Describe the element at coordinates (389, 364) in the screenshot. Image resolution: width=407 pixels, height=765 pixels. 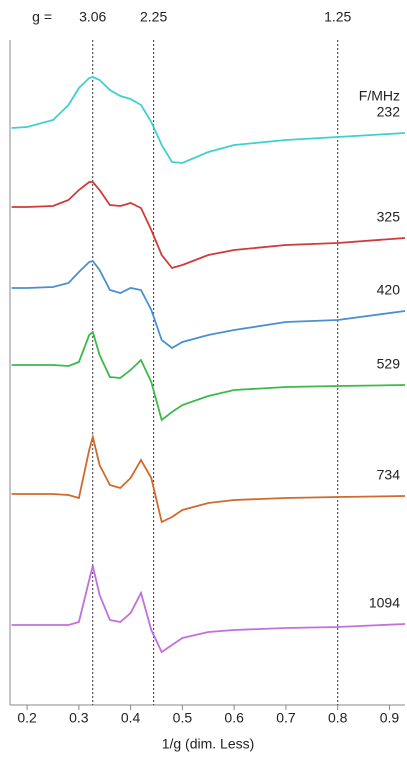
I see `series-label: 529` at that location.